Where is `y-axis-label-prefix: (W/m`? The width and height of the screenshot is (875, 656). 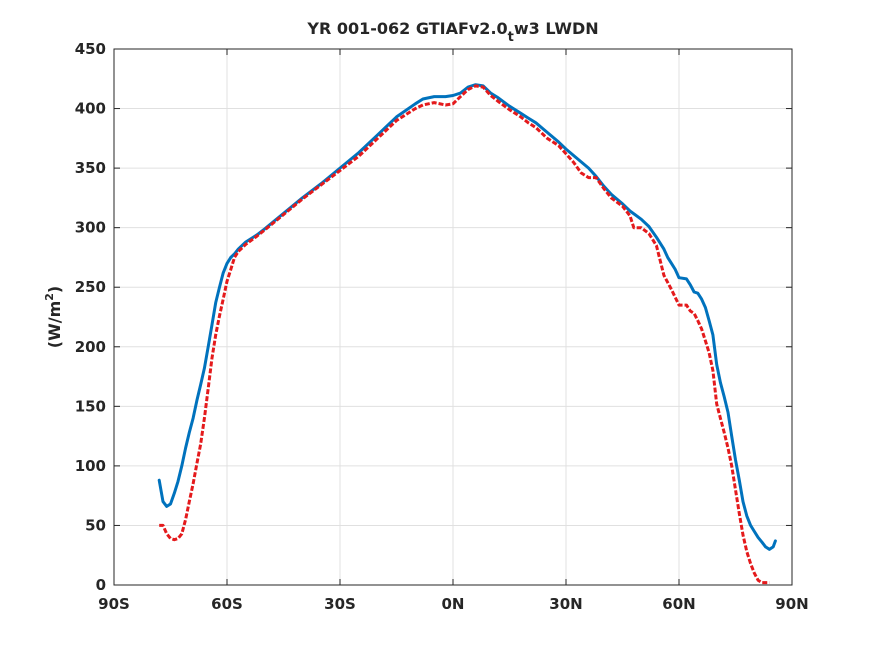 y-axis-label-prefix: (W/m is located at coordinates (54, 324).